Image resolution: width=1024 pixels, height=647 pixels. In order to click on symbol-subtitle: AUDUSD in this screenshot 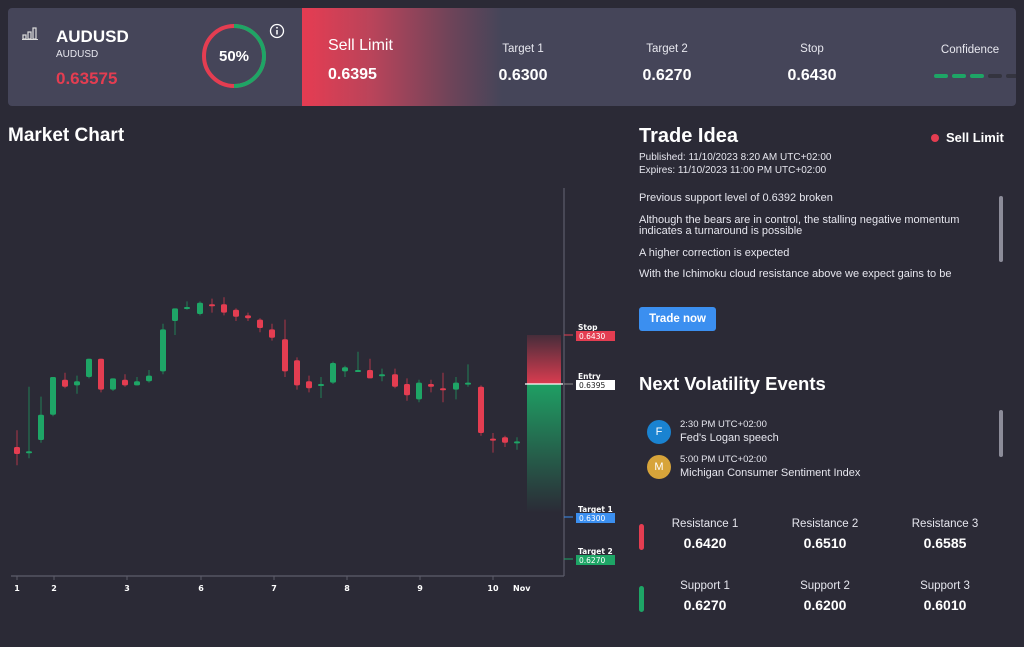, I will do `click(77, 54)`.